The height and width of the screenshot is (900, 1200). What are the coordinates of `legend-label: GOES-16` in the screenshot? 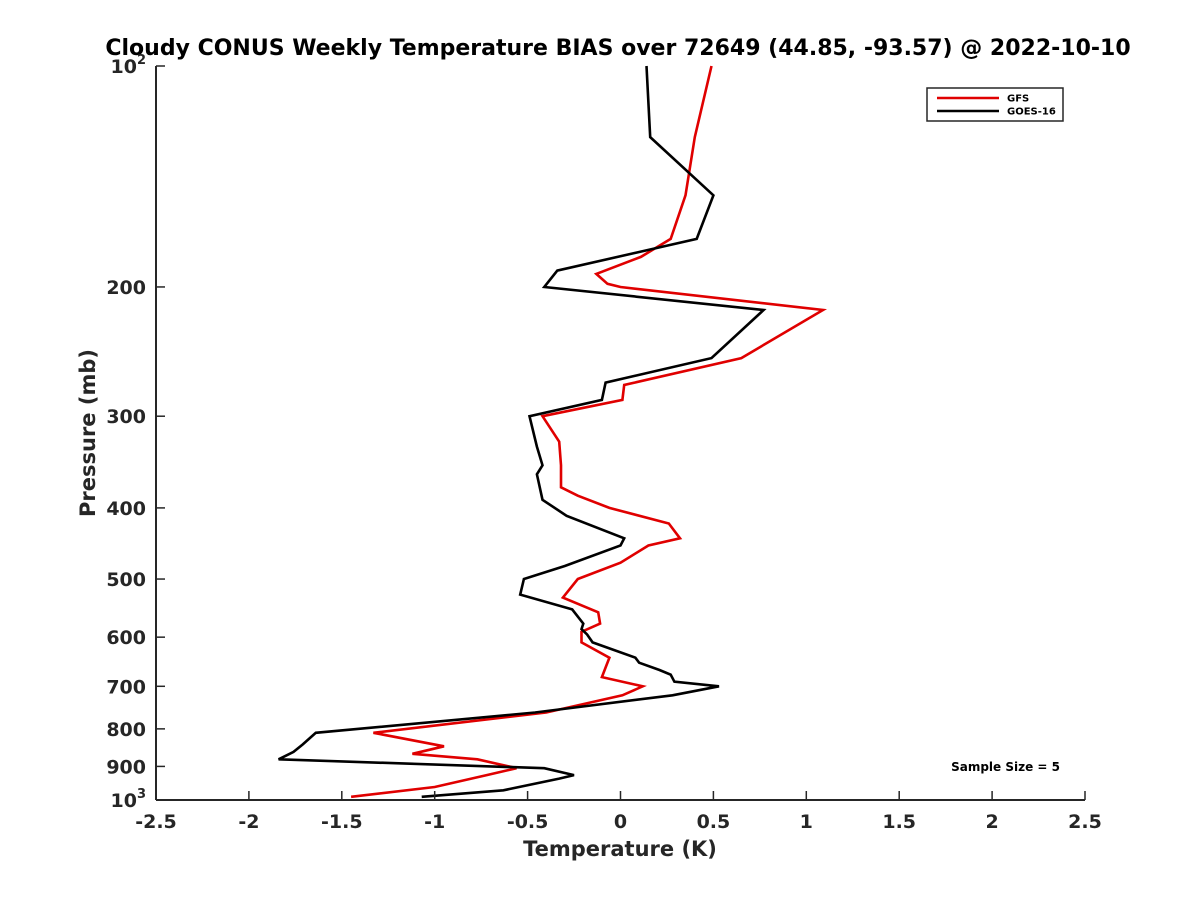 It's located at (1031, 112).